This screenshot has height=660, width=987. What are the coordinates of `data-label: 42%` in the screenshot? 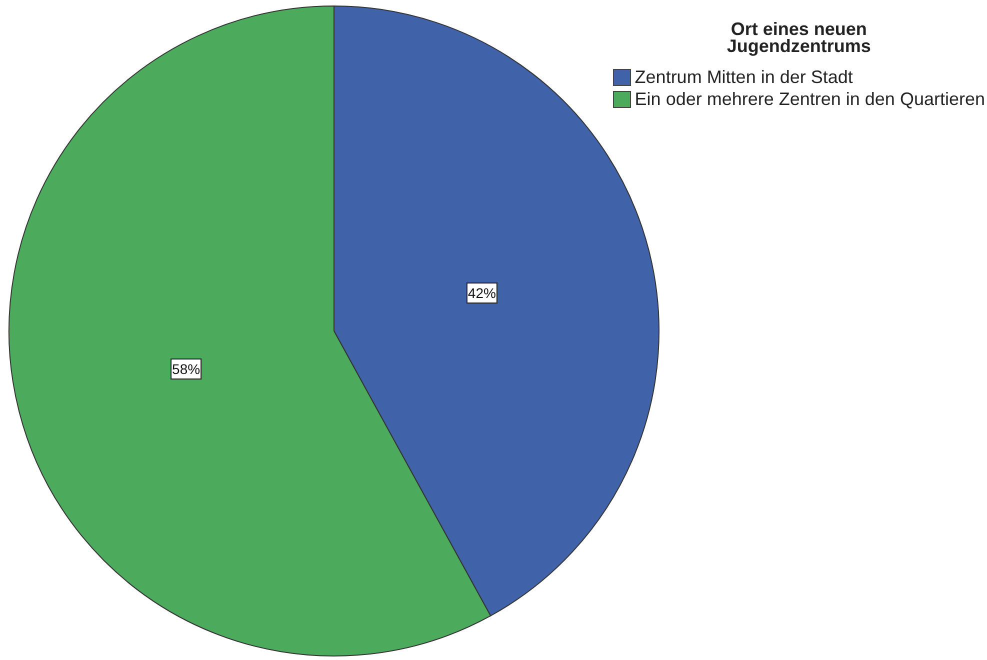 It's located at (482, 293).